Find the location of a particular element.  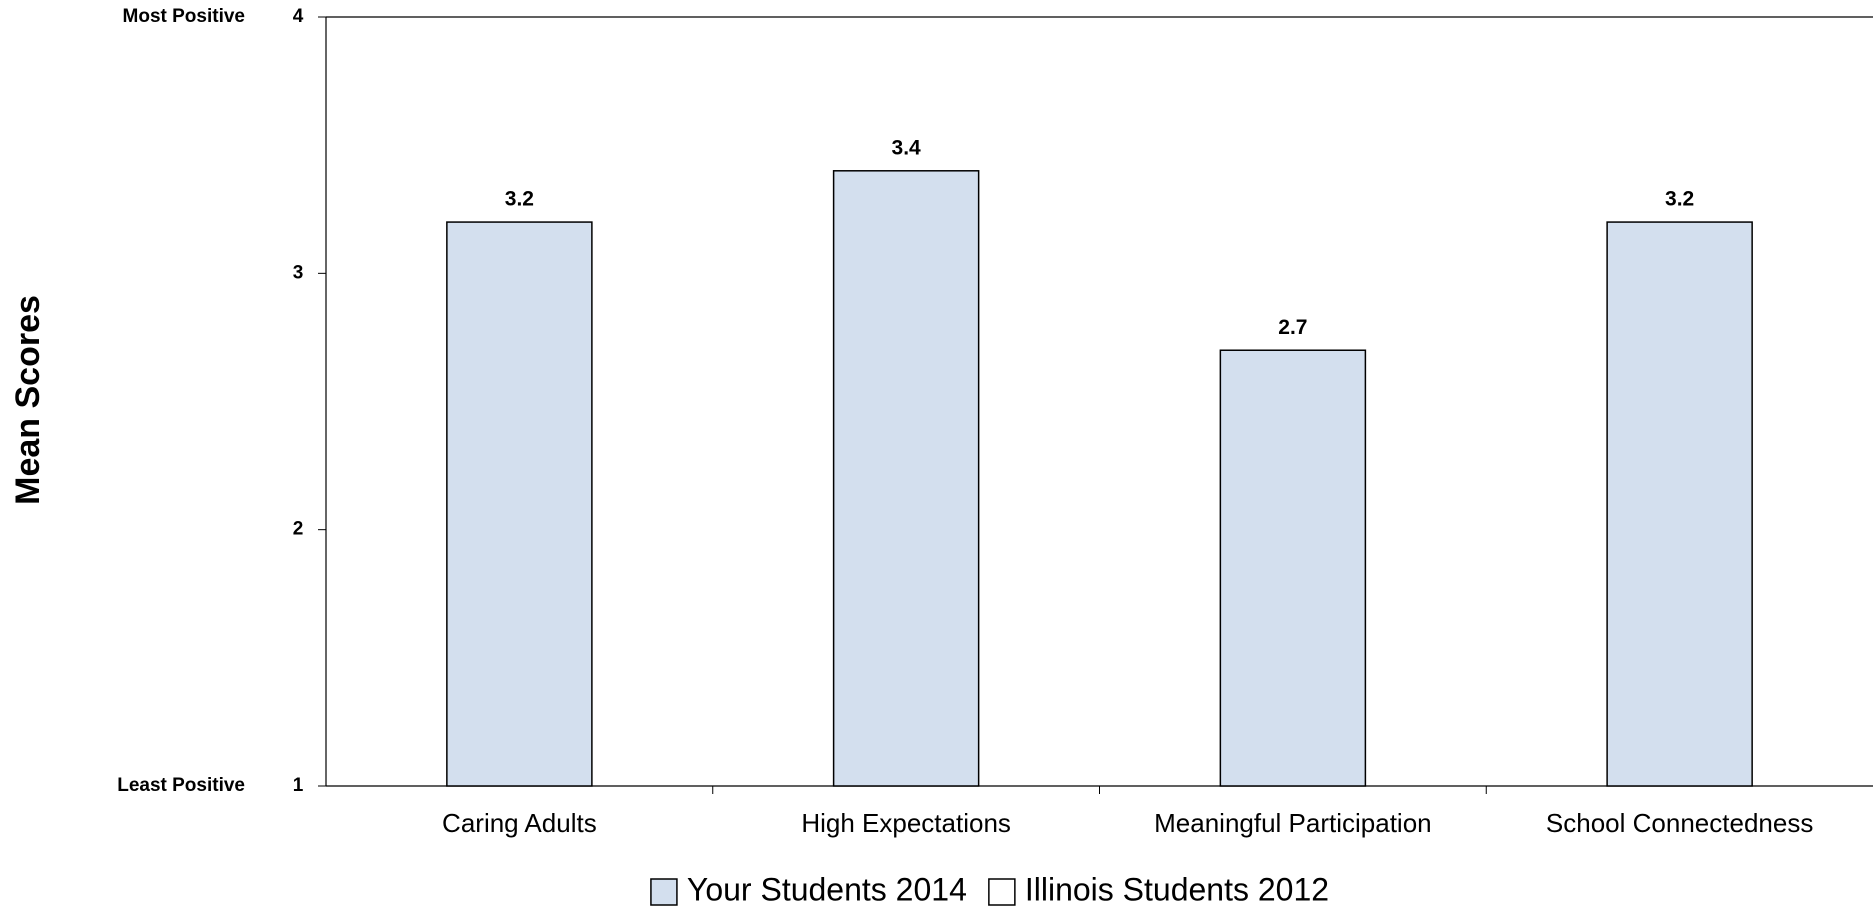

axis-annotation: Least Positive is located at coordinates (181, 785).